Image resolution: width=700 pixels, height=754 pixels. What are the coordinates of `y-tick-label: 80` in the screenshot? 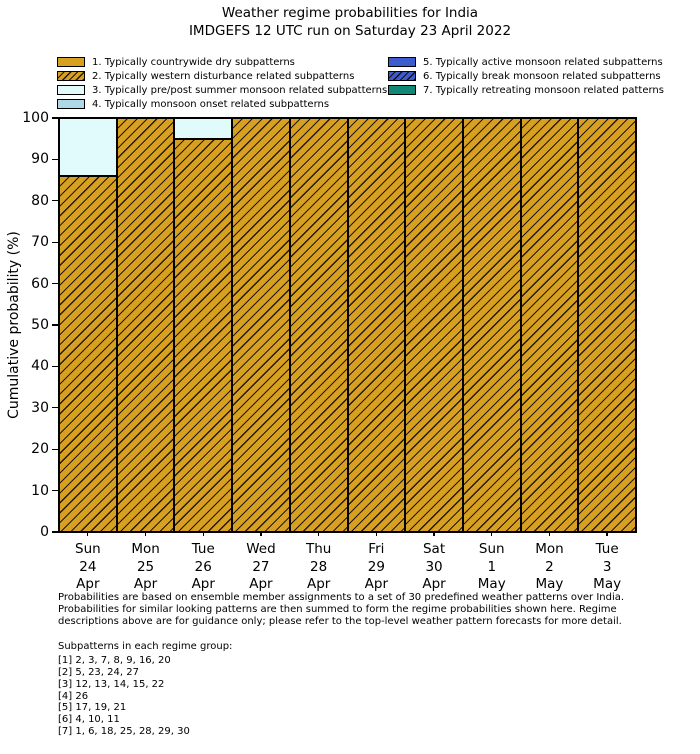 It's located at (40, 200).